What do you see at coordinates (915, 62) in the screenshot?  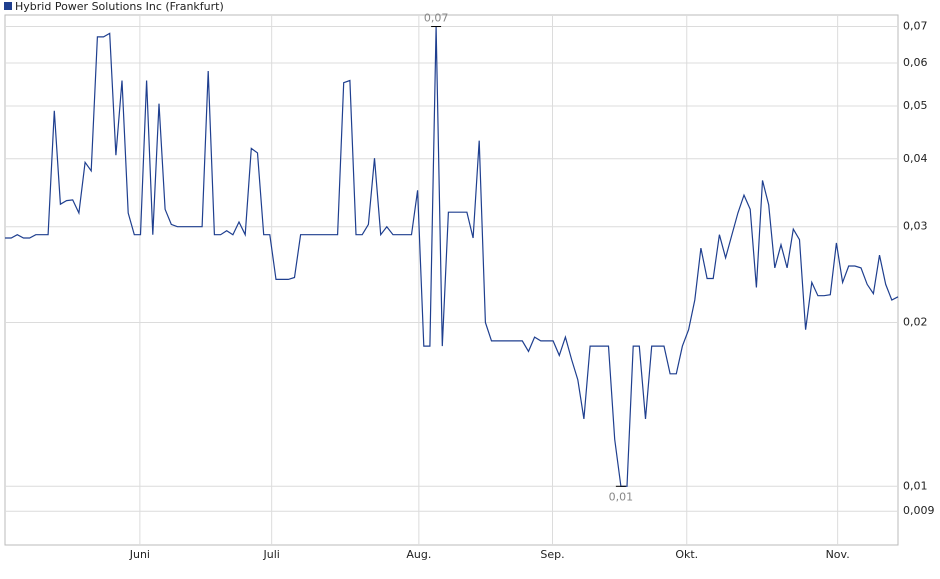 I see `y-tick-label: 0,06` at bounding box center [915, 62].